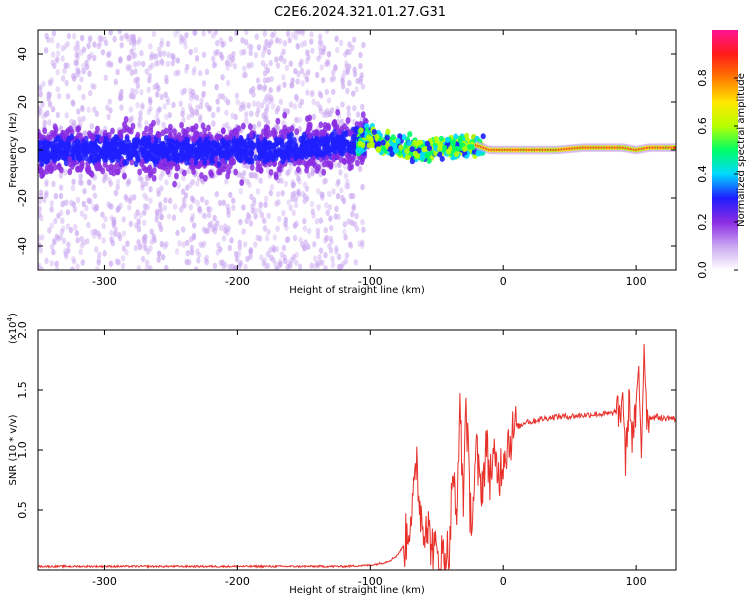 The height and width of the screenshot is (600, 750). What do you see at coordinates (104, 581) in the screenshot?
I see `snr-x-tick-label: -300` at bounding box center [104, 581].